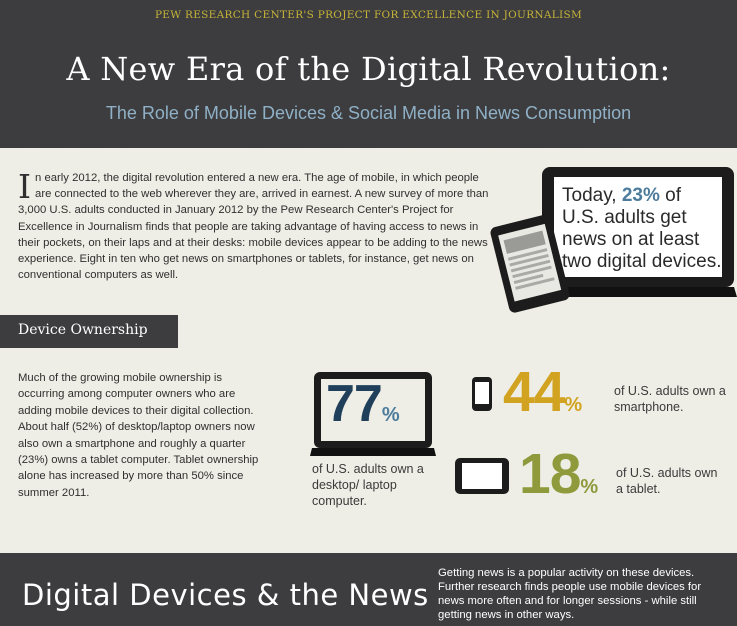 The image size is (737, 626). Describe the element at coordinates (368, 144) in the screenshot. I see `header-zigzag-edge` at that location.